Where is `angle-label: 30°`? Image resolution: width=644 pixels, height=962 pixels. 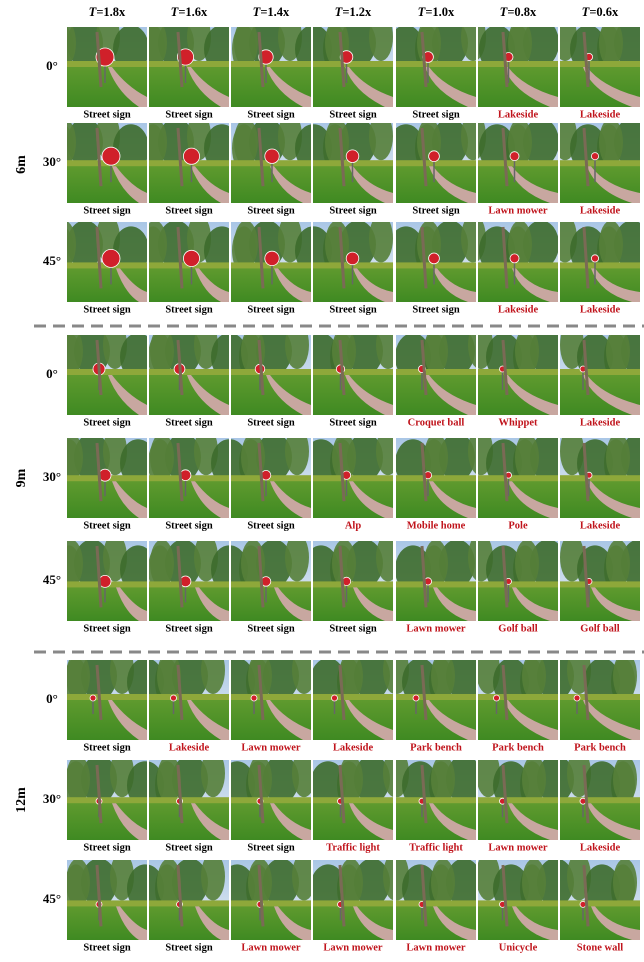 angle-label: 30° is located at coordinates (52, 798).